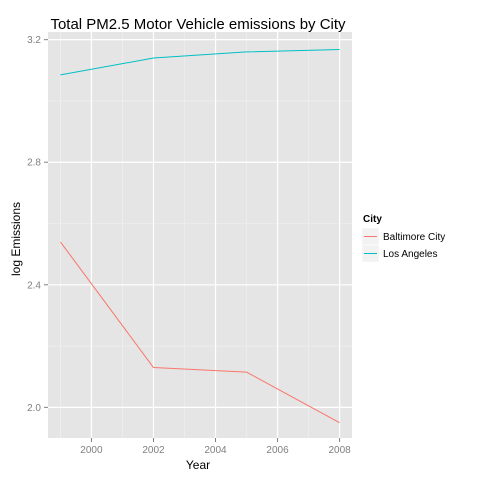 Image resolution: width=480 pixels, height=480 pixels. Describe the element at coordinates (34, 40) in the screenshot. I see `y-tick-label: 3.2` at that location.